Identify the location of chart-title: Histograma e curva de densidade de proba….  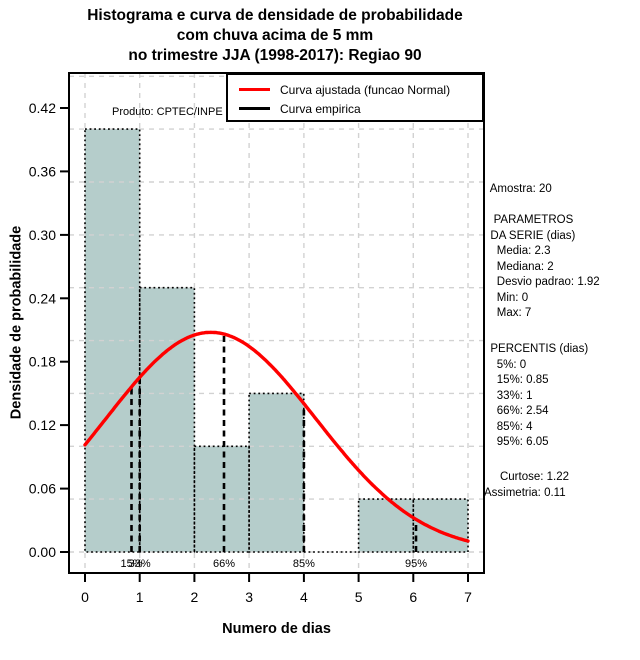
(275, 36).